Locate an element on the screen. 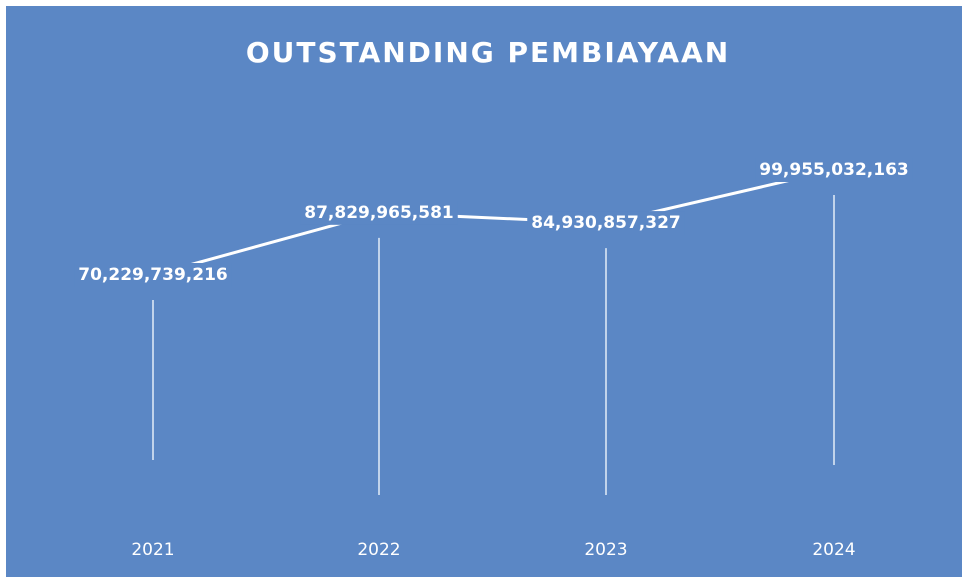  x-tick-label: 2022 is located at coordinates (378, 550).